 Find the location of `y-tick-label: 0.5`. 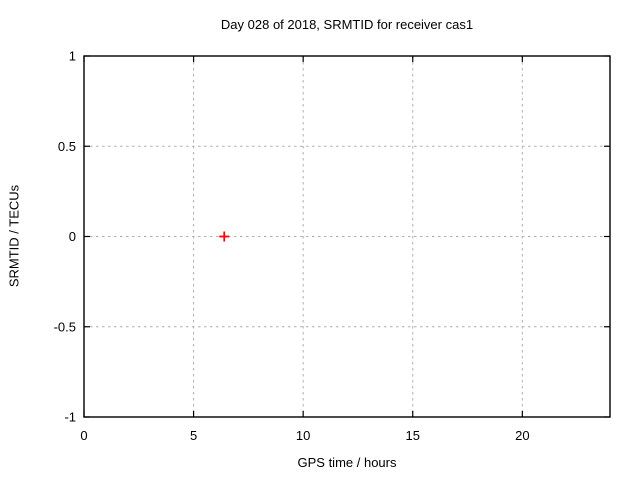

y-tick-label: 0.5 is located at coordinates (67, 146).